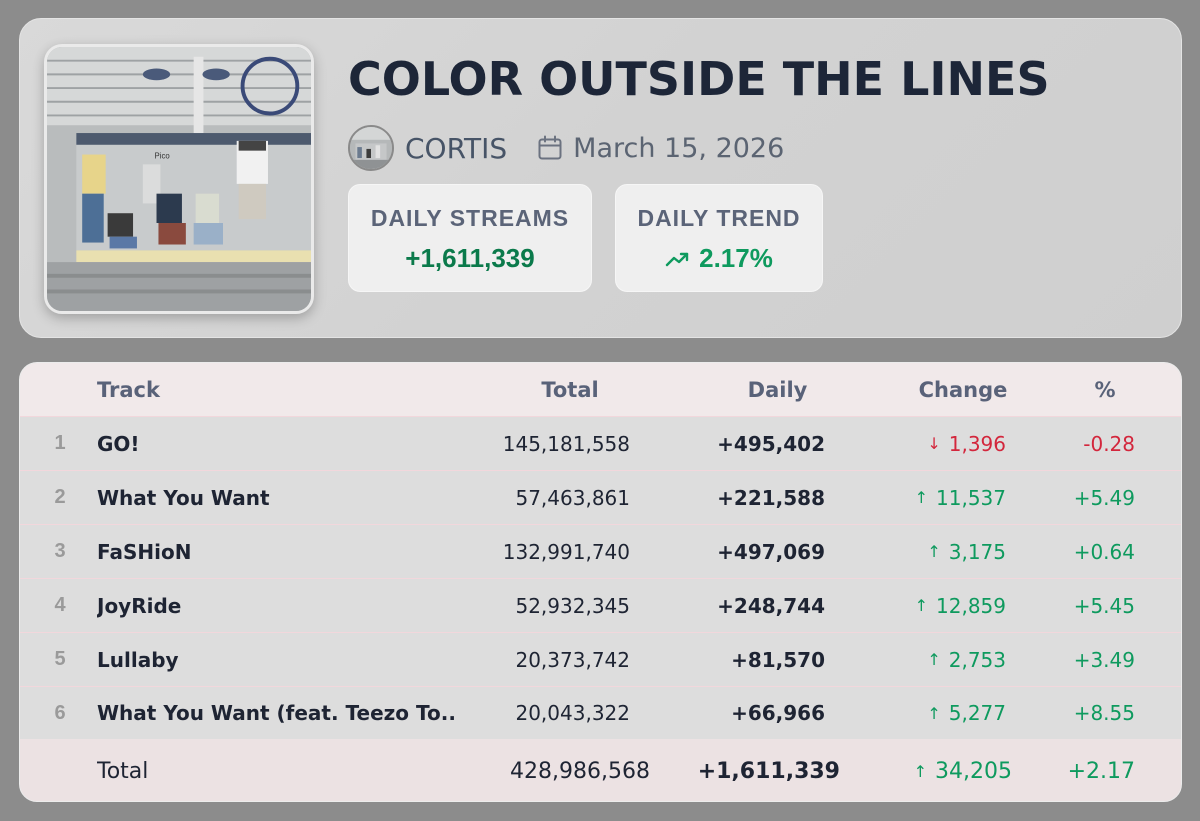  What do you see at coordinates (470, 218) in the screenshot?
I see `daily-streams-label: DAILY STREAMS` at bounding box center [470, 218].